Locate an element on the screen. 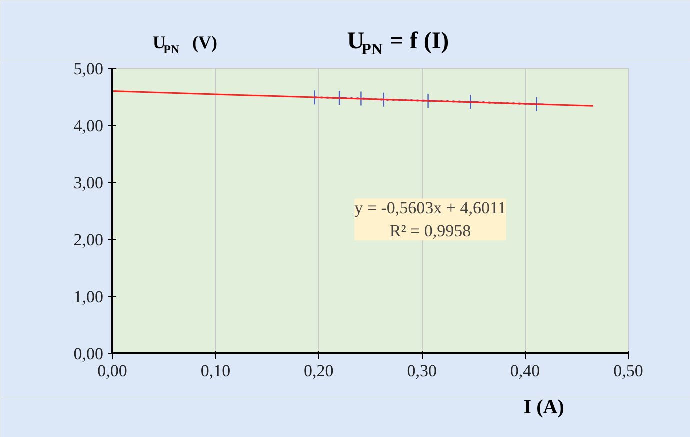  x-tick-label: 0,40 is located at coordinates (525, 371).